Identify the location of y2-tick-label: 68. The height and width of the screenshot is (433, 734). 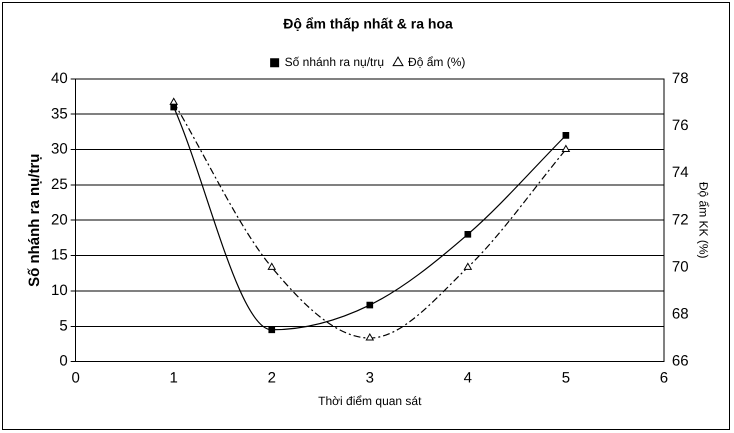
(680, 314).